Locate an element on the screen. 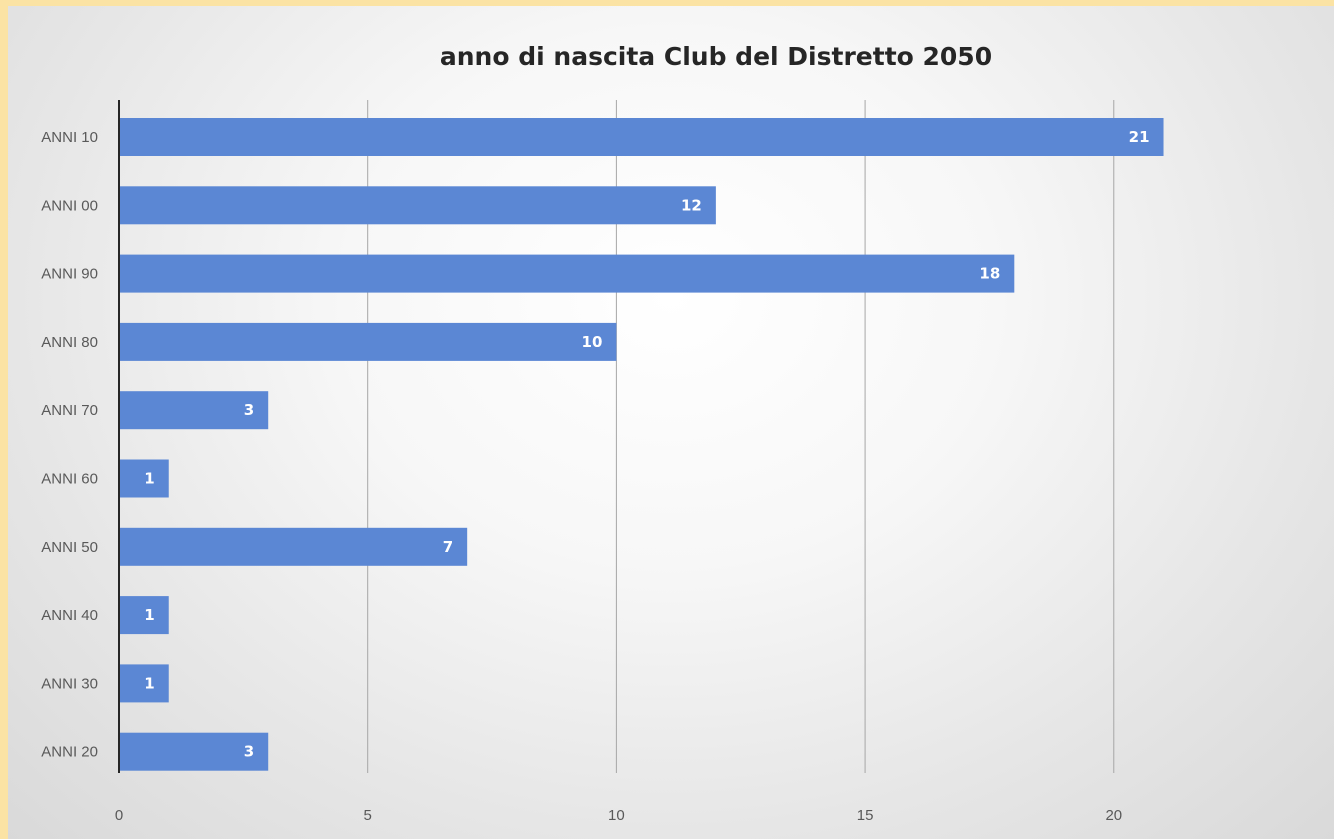 The height and width of the screenshot is (839, 1334). data-label: 12 is located at coordinates (691, 205).